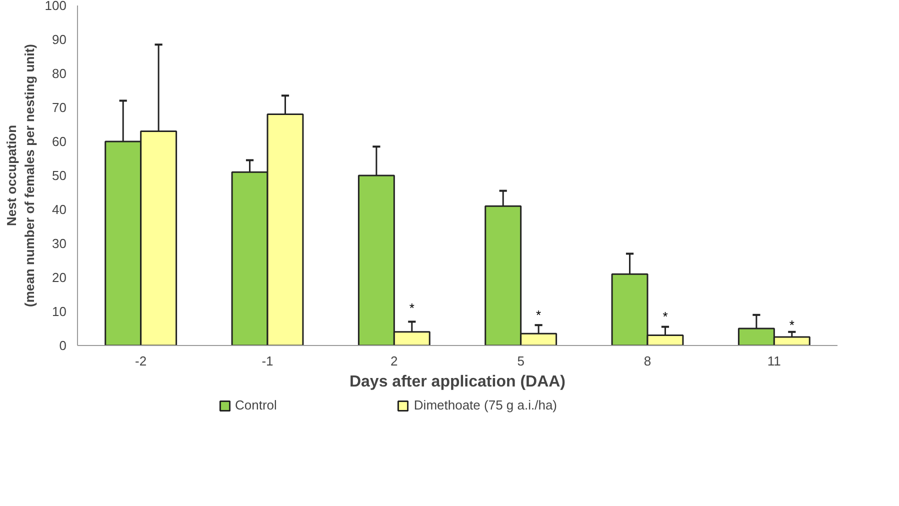 This screenshot has height=506, width=899. I want to click on x-tick-label: 5, so click(520, 361).